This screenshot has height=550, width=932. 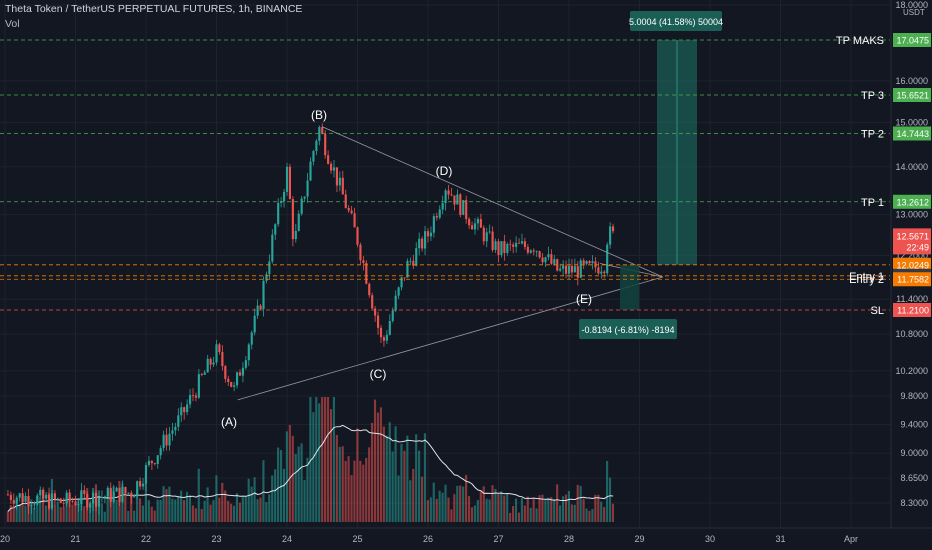 I want to click on time-axis-tick: 27, so click(x=498, y=539).